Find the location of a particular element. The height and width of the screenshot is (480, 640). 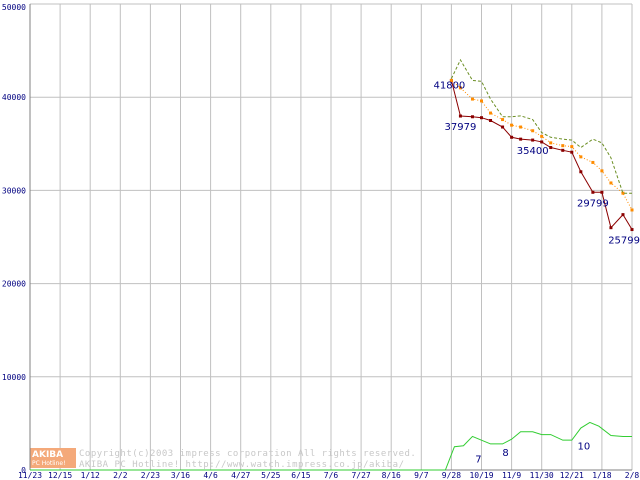

x-tick-label: 2/8 is located at coordinates (632, 475).